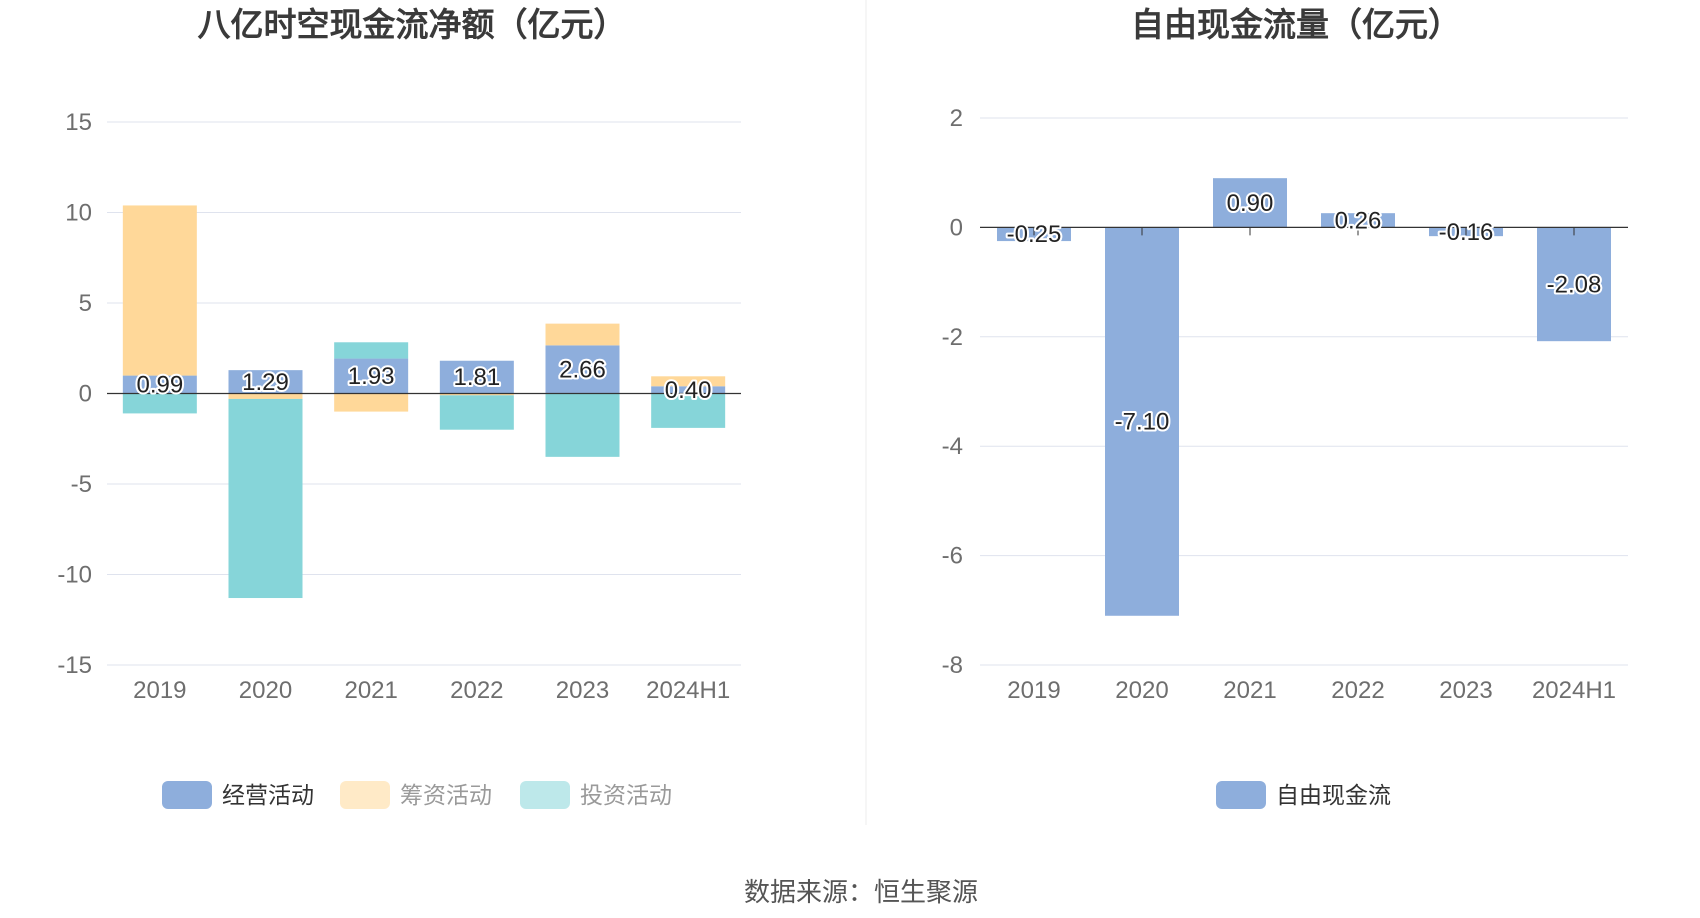 Image resolution: width=1700 pixels, height=918 pixels. I want to click on data-label: 0.40, so click(688, 390).